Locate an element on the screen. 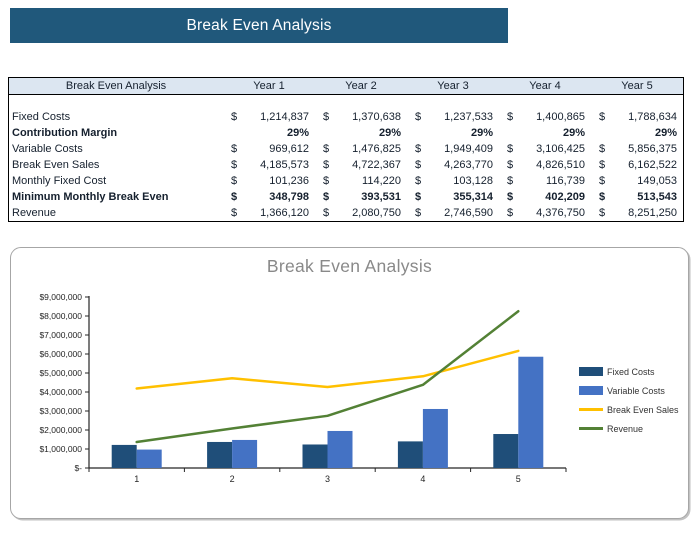 Image resolution: width=700 pixels, height=534 pixels. table-cell: $355,314 is located at coordinates (453, 197).